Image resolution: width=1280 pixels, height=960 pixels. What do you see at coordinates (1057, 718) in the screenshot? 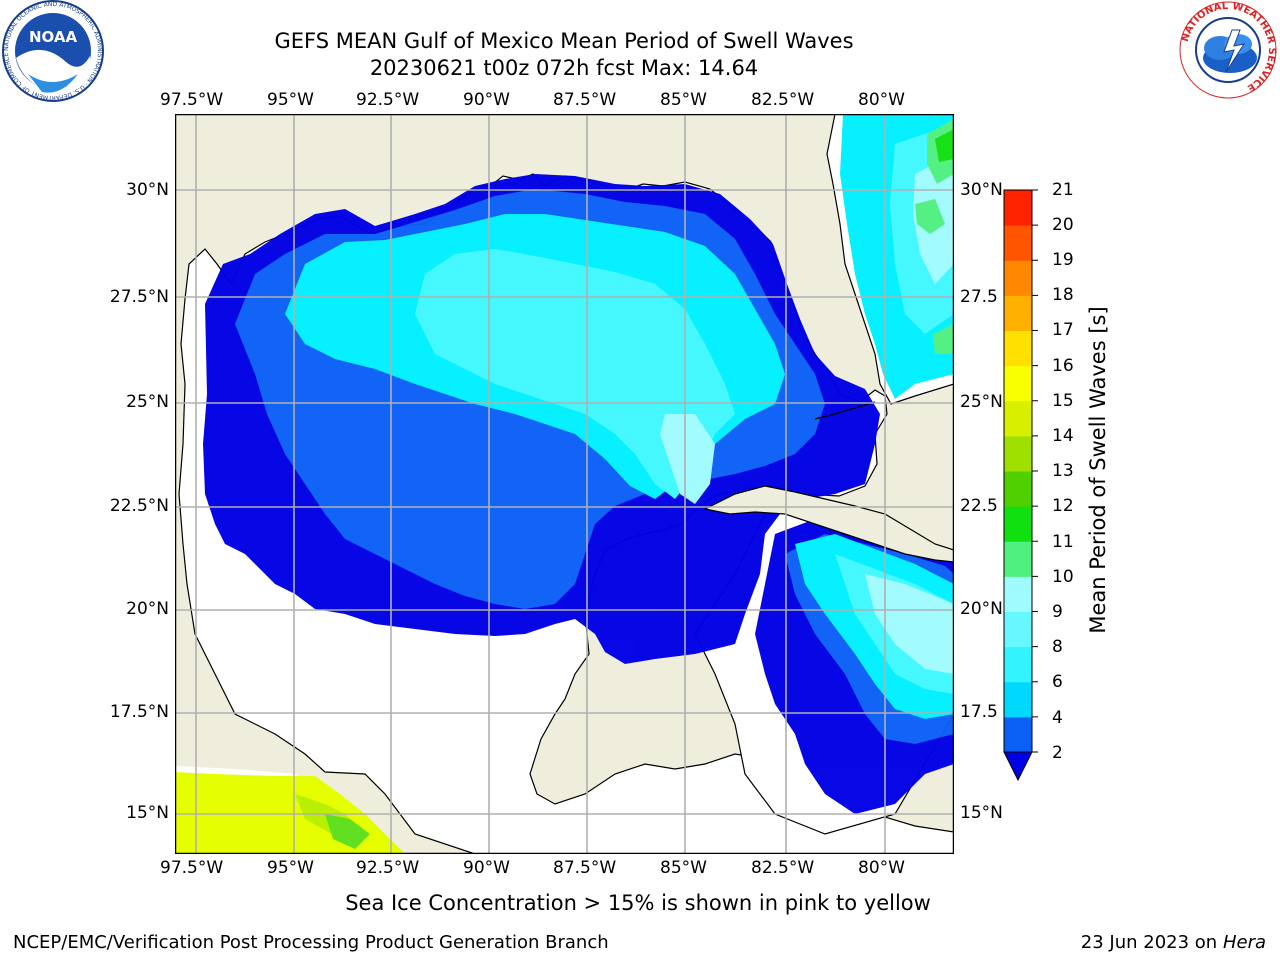
I see `colorbar-tick-4: 4` at bounding box center [1057, 718].